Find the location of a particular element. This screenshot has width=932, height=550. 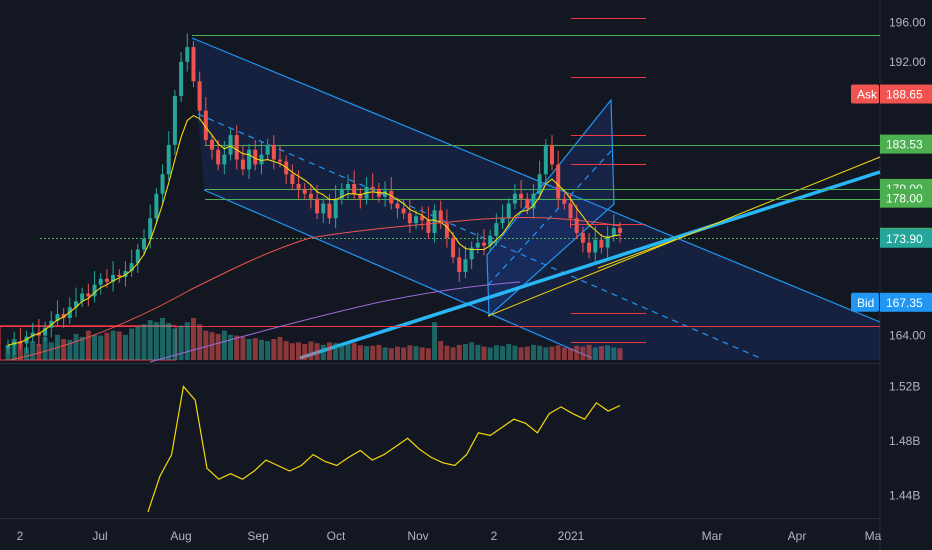

yellow-trendline is located at coordinates (684, 236).